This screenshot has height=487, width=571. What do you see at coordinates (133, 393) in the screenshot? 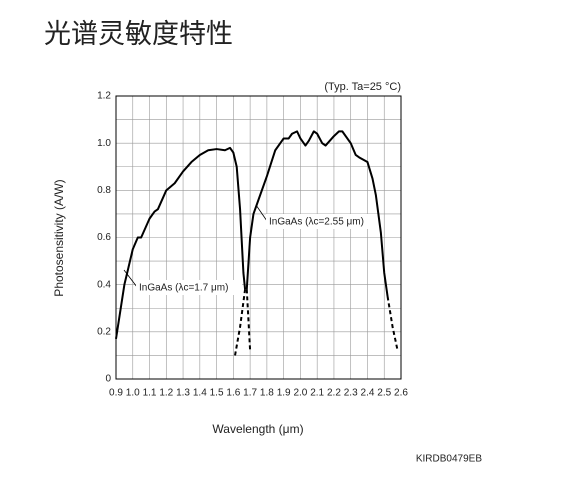
I see `x-tick-label: 1.0` at bounding box center [133, 393].